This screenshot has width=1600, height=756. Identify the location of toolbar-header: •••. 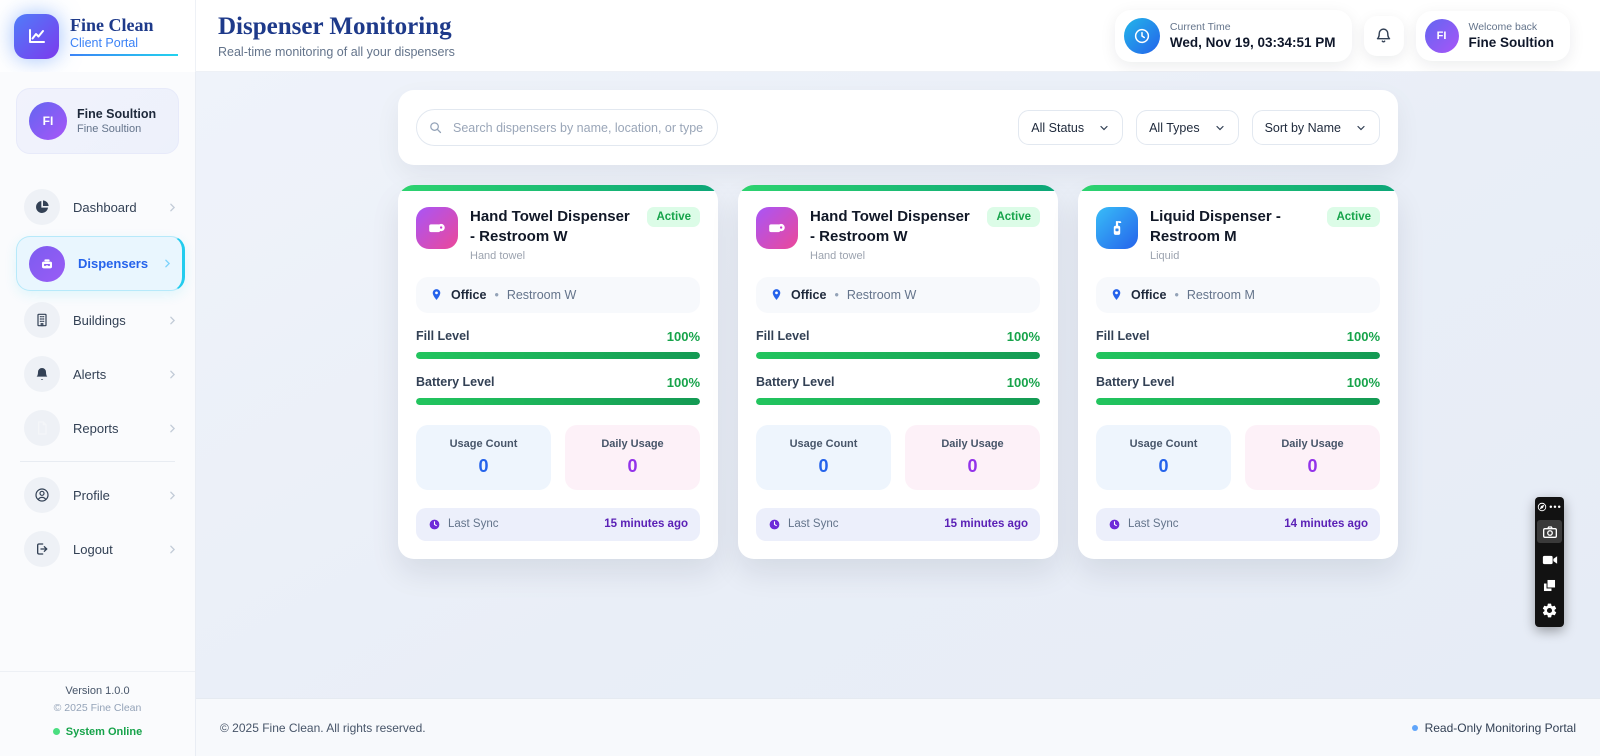
(1549, 507).